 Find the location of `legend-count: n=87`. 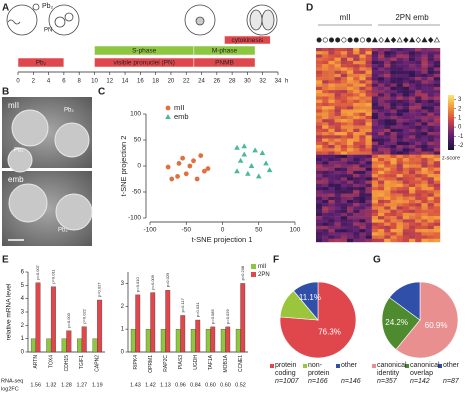

legend-count: n=87 is located at coordinates (451, 381).